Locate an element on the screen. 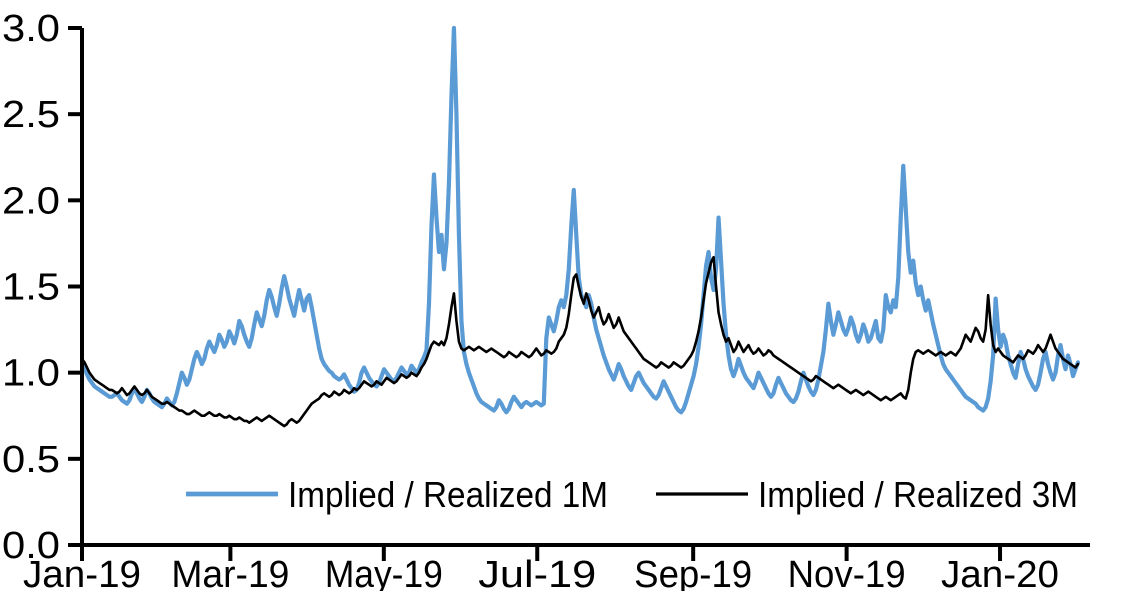 The width and height of the screenshot is (1123, 591). x-tick-label: Jul-19 is located at coordinates (537, 572).